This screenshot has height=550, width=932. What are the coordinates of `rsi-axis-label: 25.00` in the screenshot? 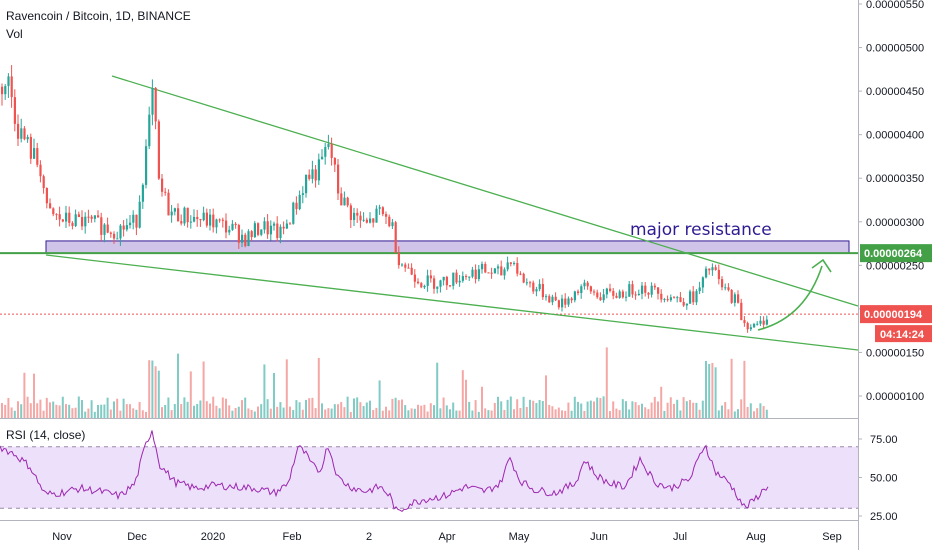 It's located at (884, 517).